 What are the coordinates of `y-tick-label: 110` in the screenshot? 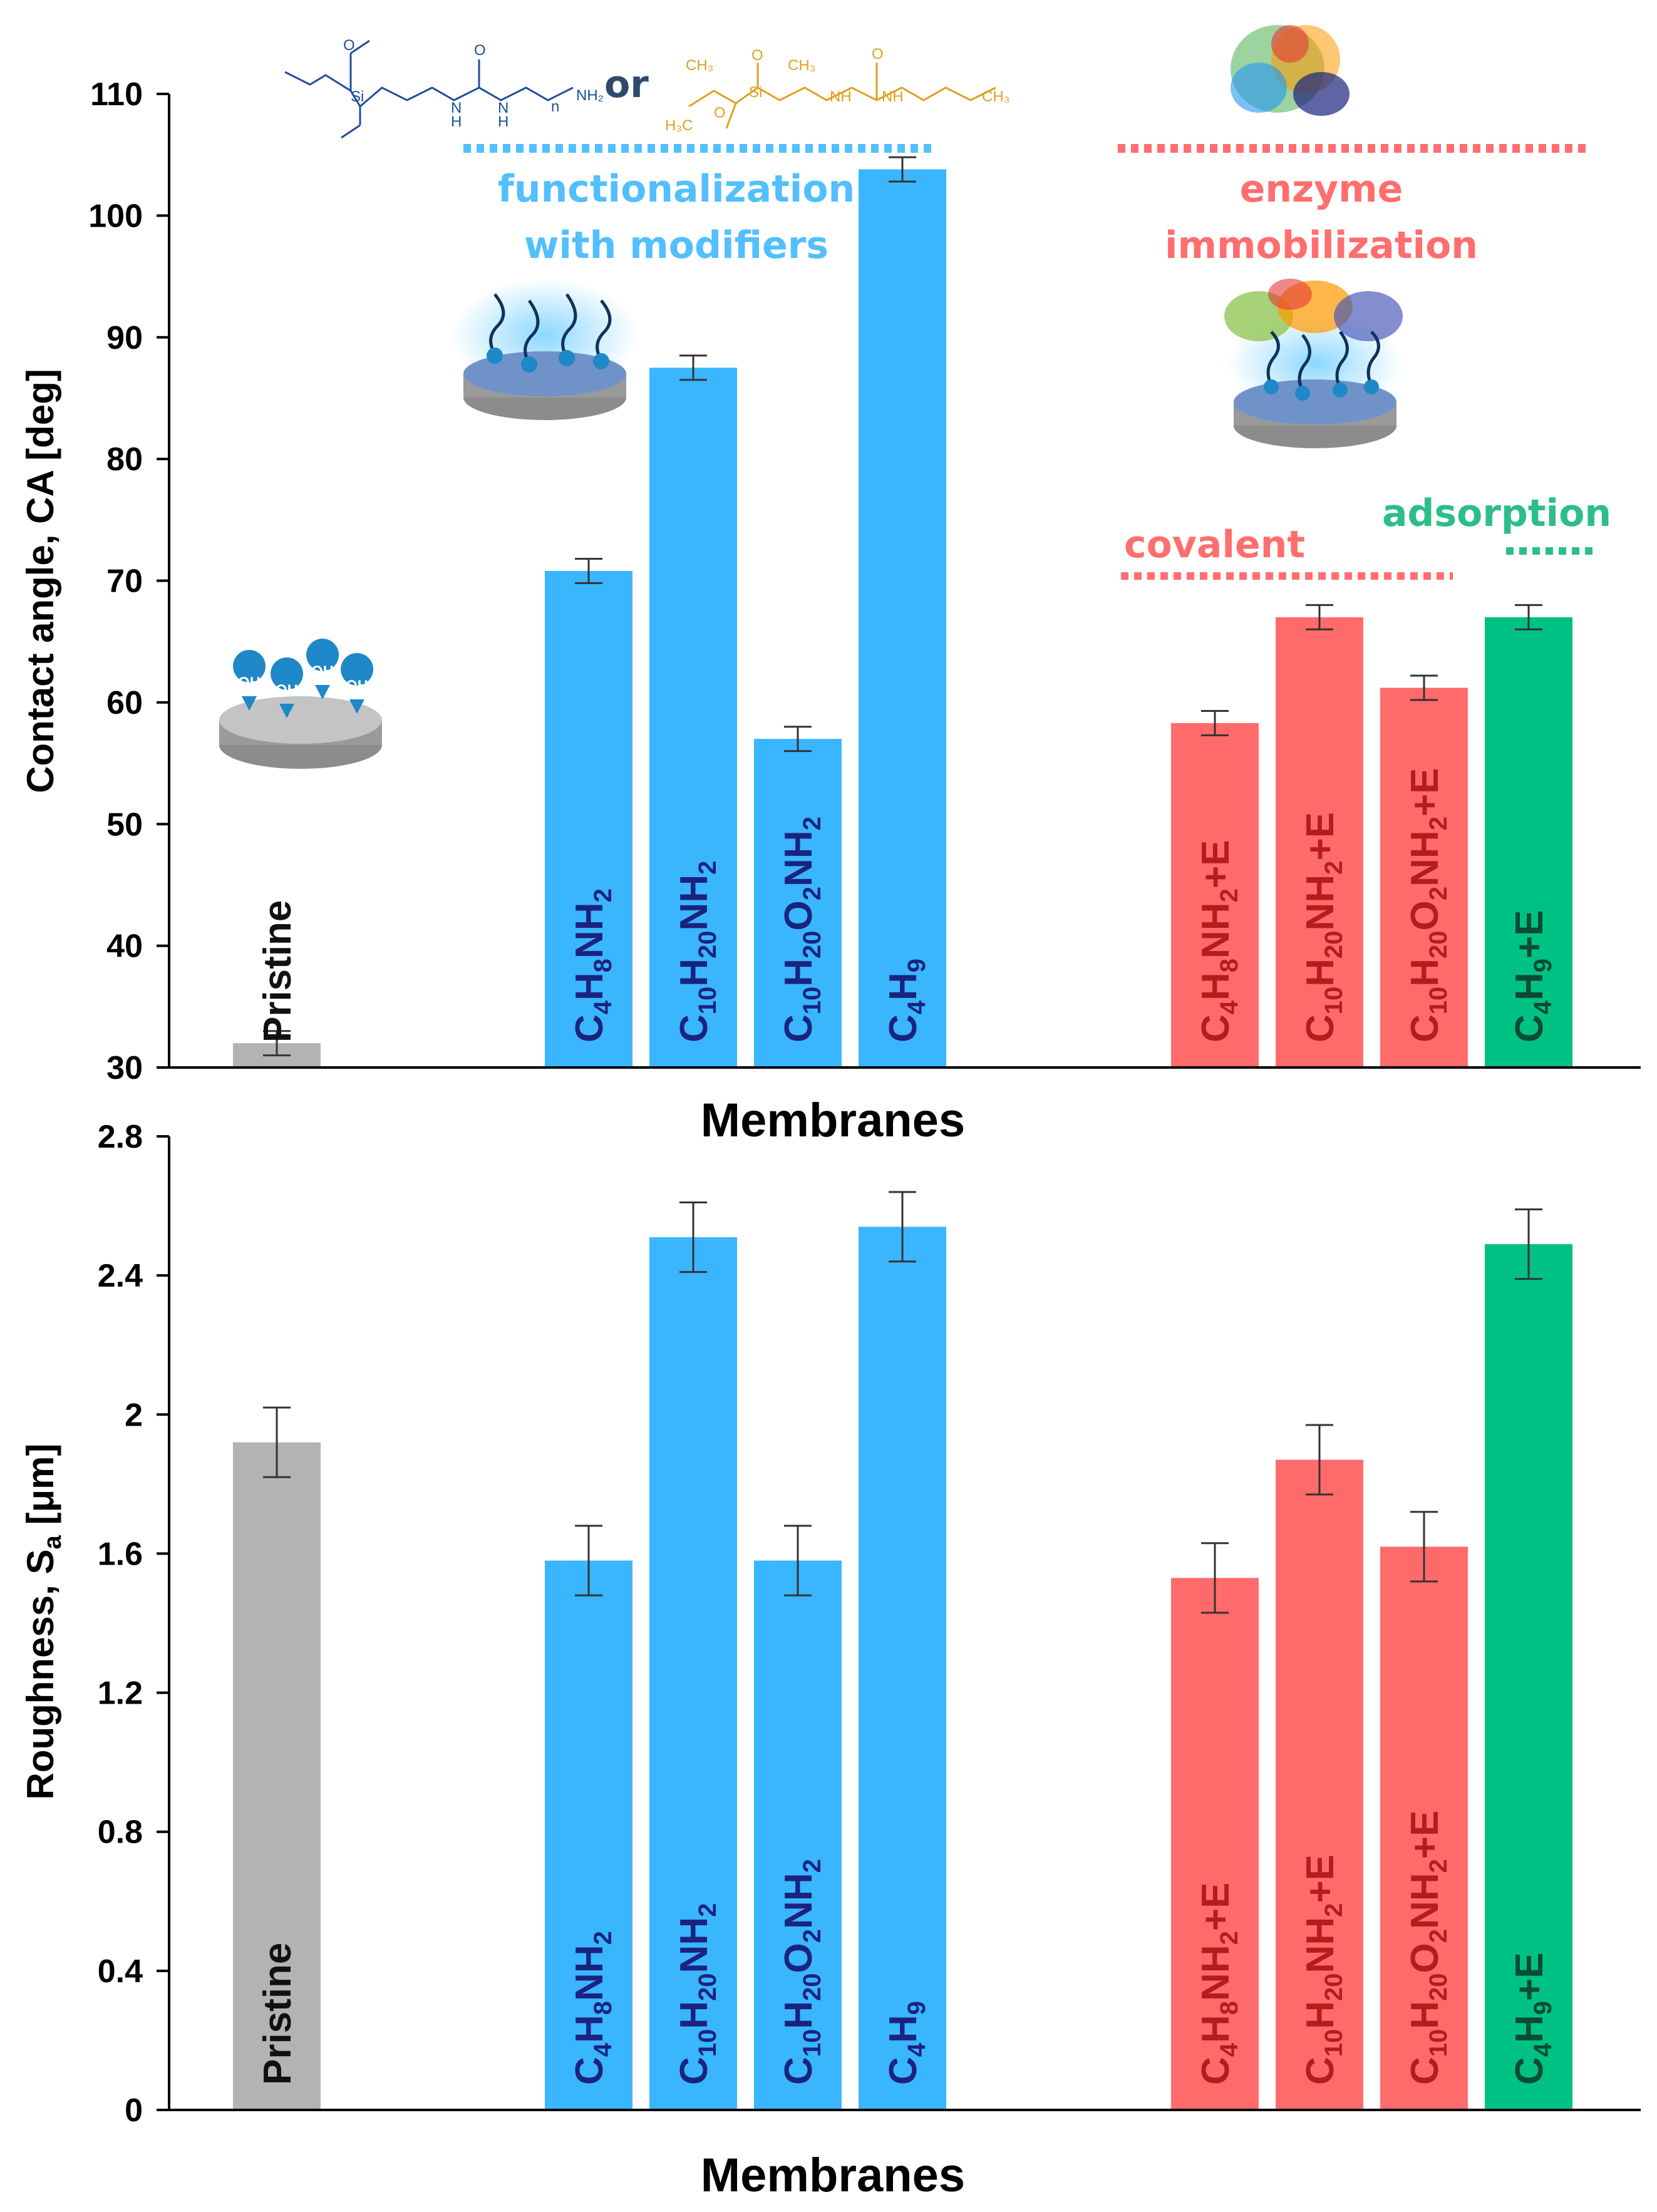 It's located at (117, 94).